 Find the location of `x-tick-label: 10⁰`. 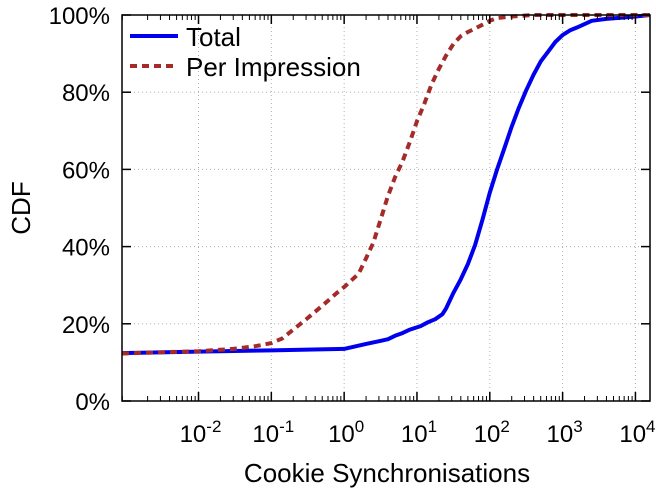

x-tick-label: 10⁰ is located at coordinates (346, 432).